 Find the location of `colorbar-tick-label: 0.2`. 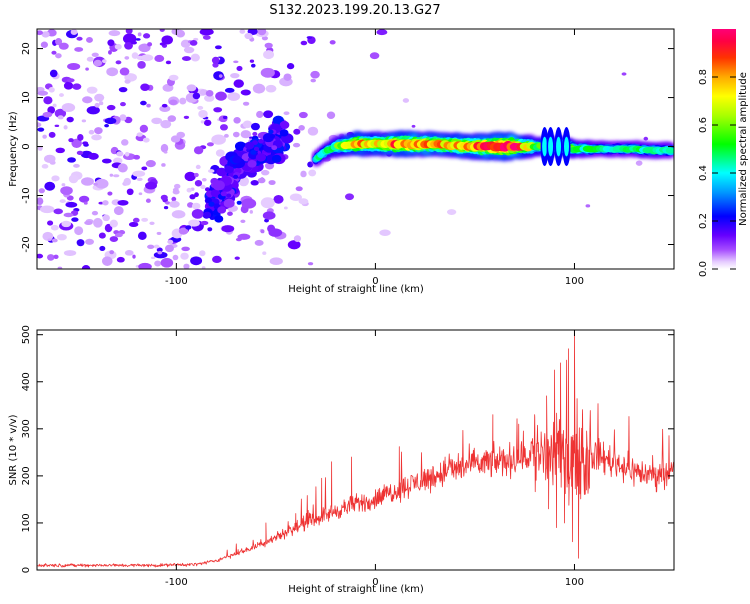

colorbar-tick-label: 0.2 is located at coordinates (703, 221).